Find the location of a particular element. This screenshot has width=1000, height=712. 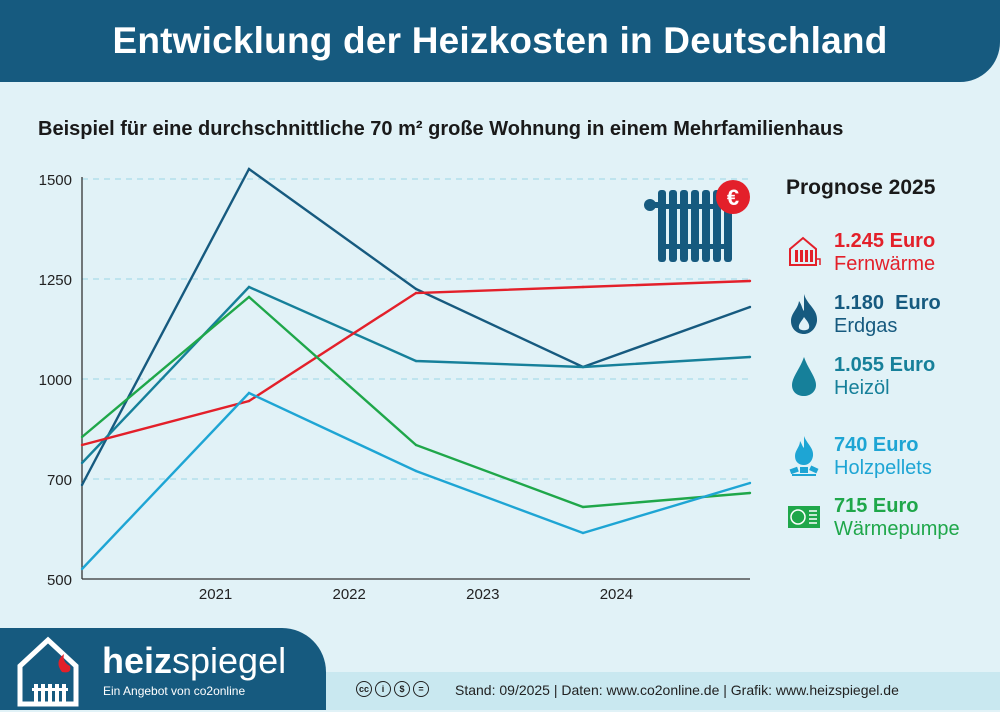

legend-value: 715 Euro is located at coordinates (876, 506).